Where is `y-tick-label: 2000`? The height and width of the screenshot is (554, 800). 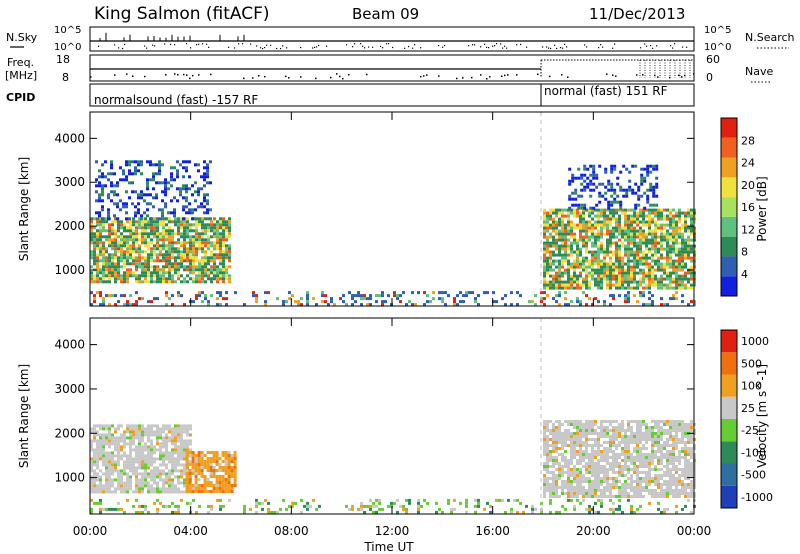 y-tick-label: 2000 is located at coordinates (69, 433).